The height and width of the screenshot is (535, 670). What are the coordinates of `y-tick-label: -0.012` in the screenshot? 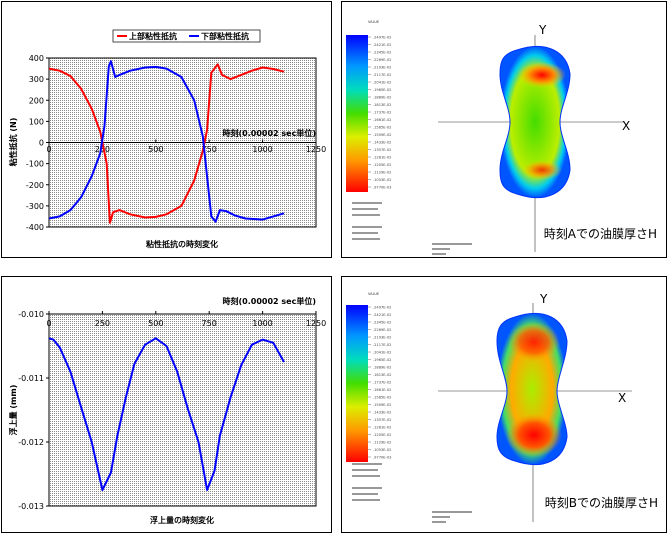 It's located at (31, 442).